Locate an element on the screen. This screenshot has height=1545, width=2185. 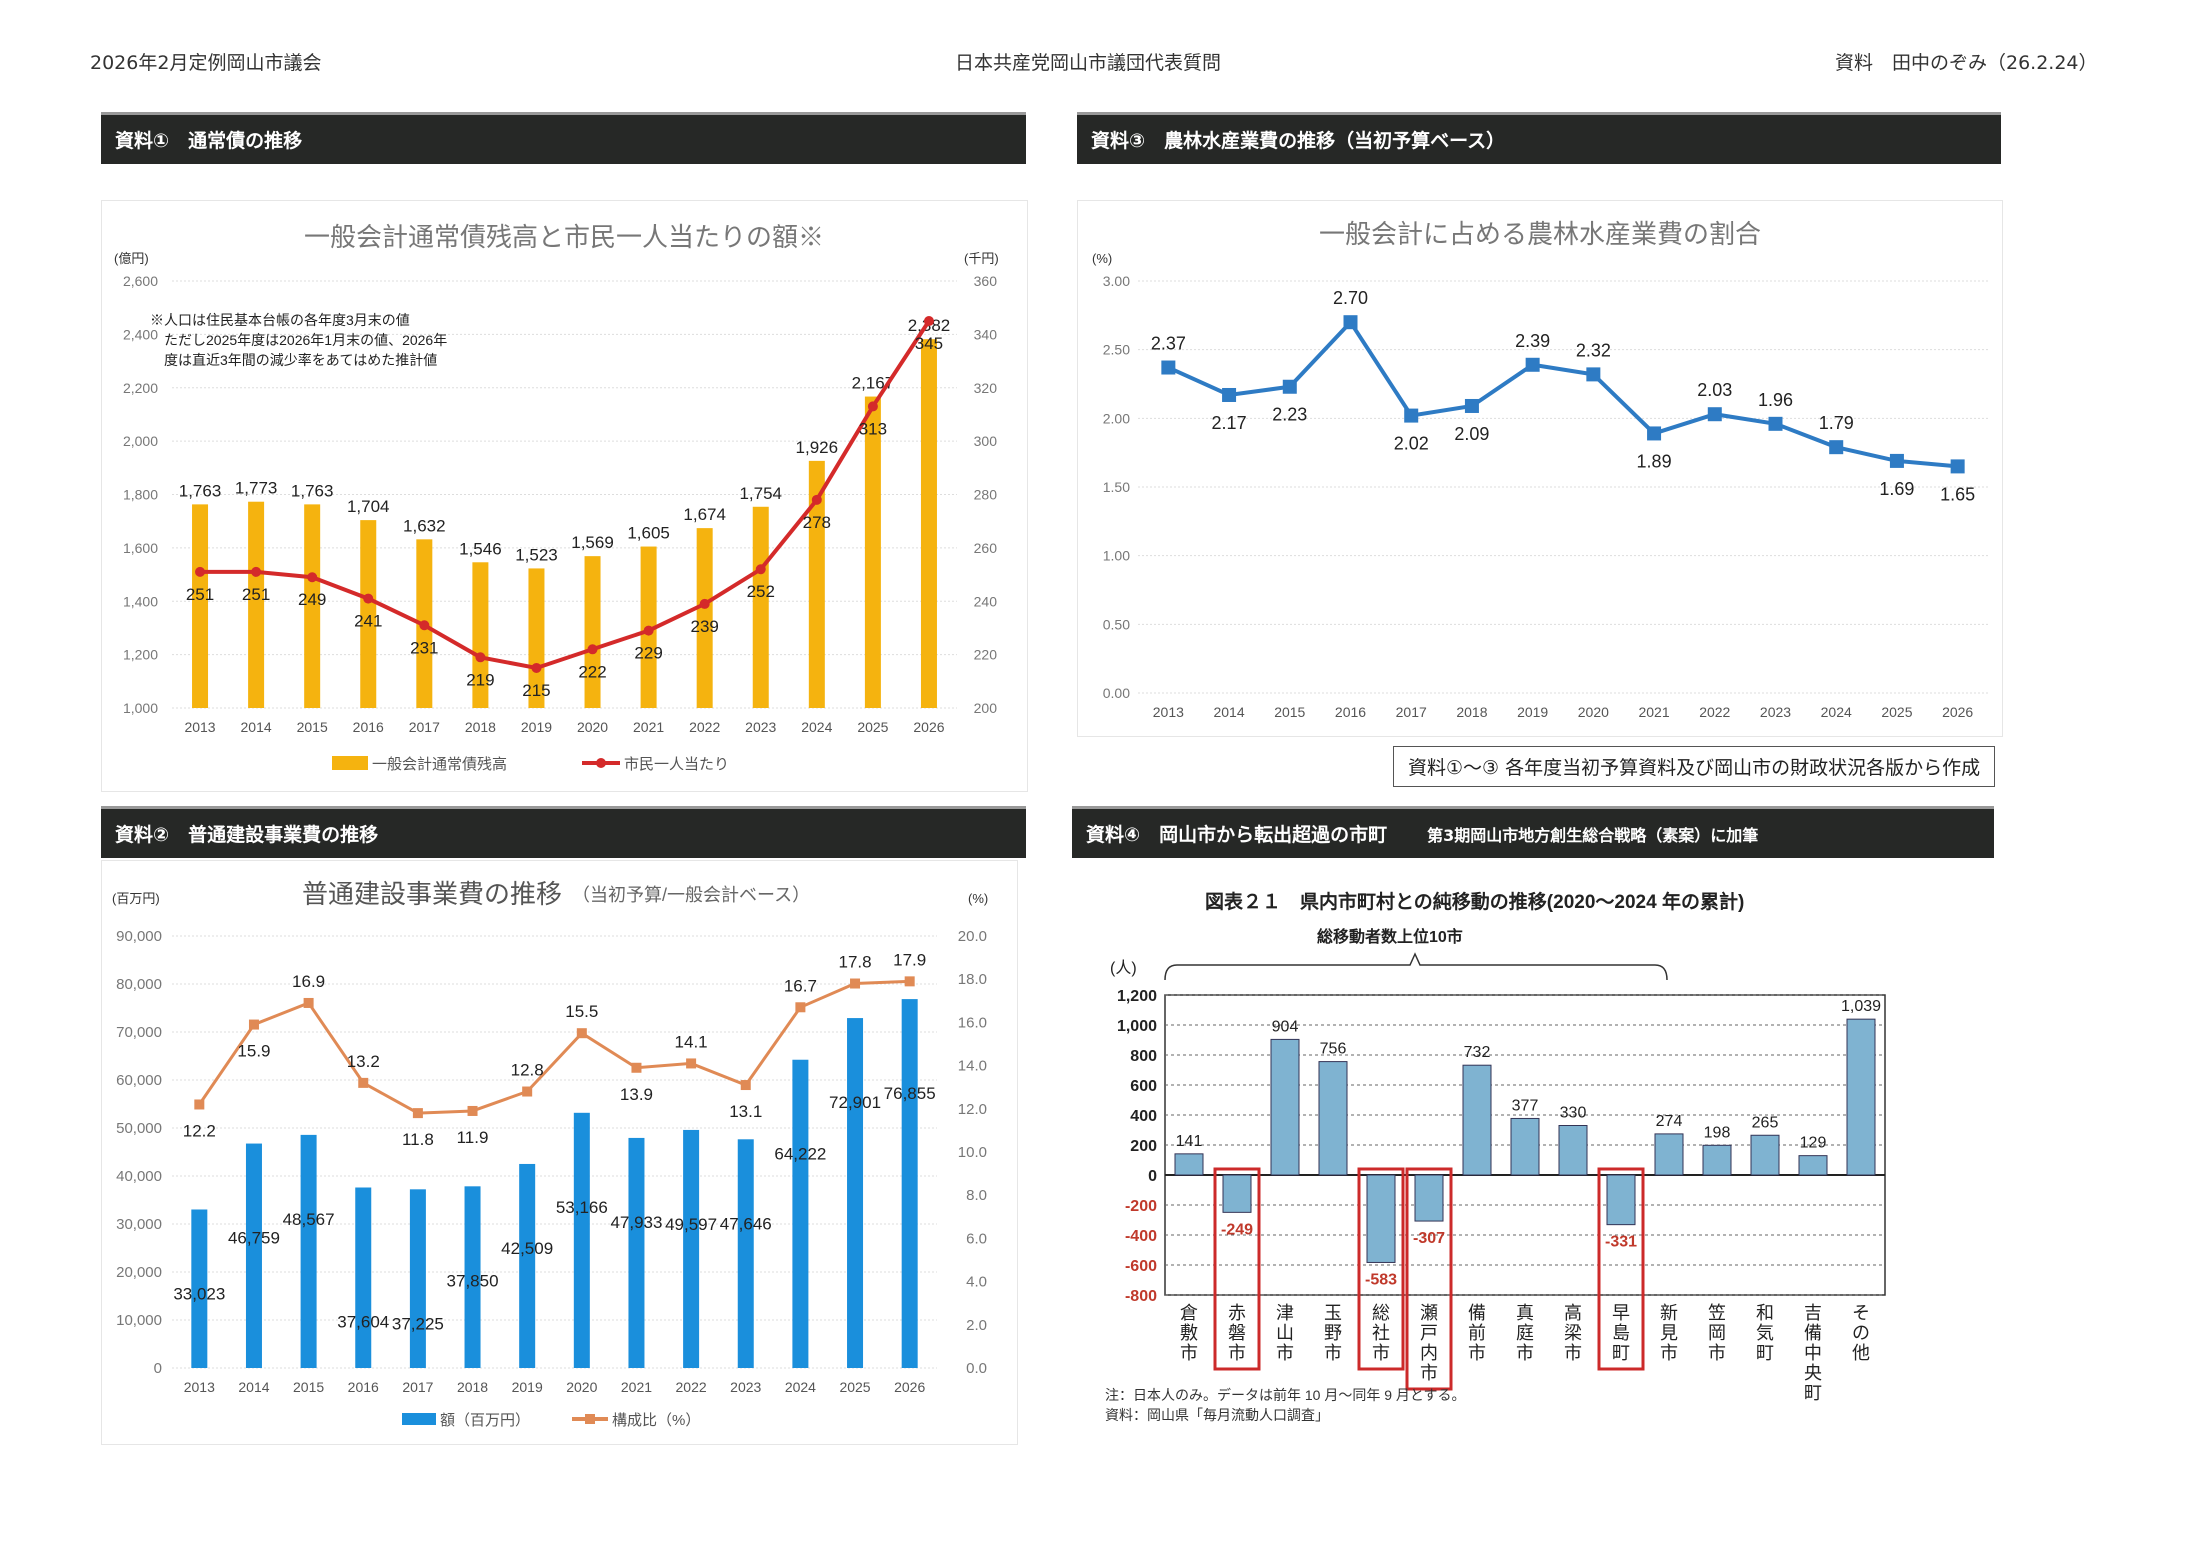
highlight-box is located at coordinates (1237, 1269).